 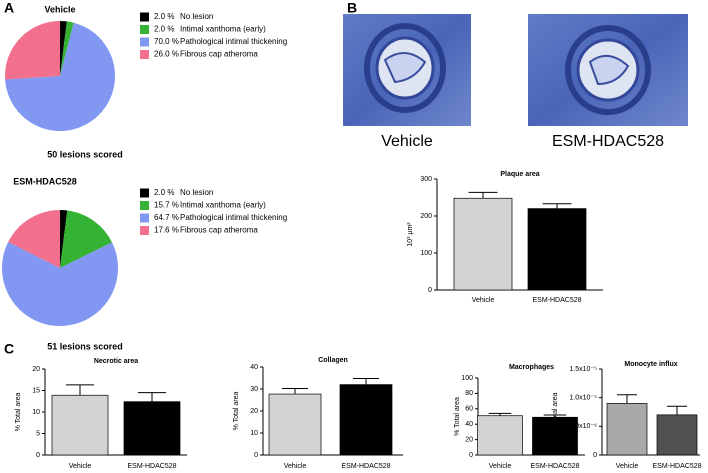 What do you see at coordinates (410, 234) in the screenshot?
I see `y-axis-label: 10³ µm²` at bounding box center [410, 234].